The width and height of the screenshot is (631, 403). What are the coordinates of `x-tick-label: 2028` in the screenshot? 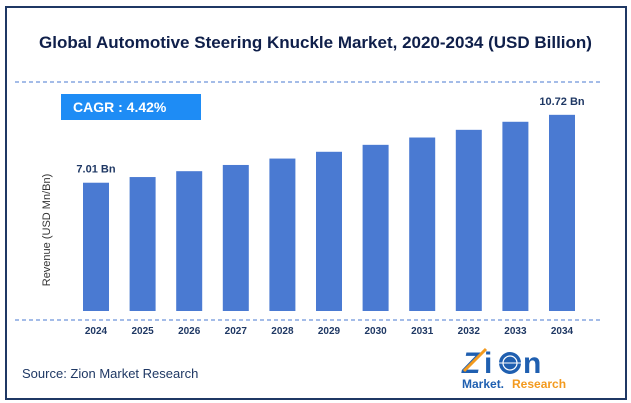 It's located at (282, 331).